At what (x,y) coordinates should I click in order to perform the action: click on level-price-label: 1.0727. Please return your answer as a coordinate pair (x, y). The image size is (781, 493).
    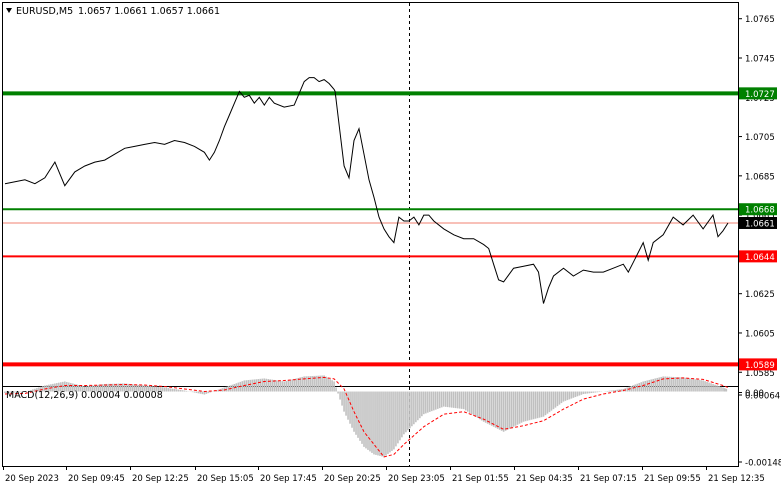
    Looking at the image, I should click on (760, 95).